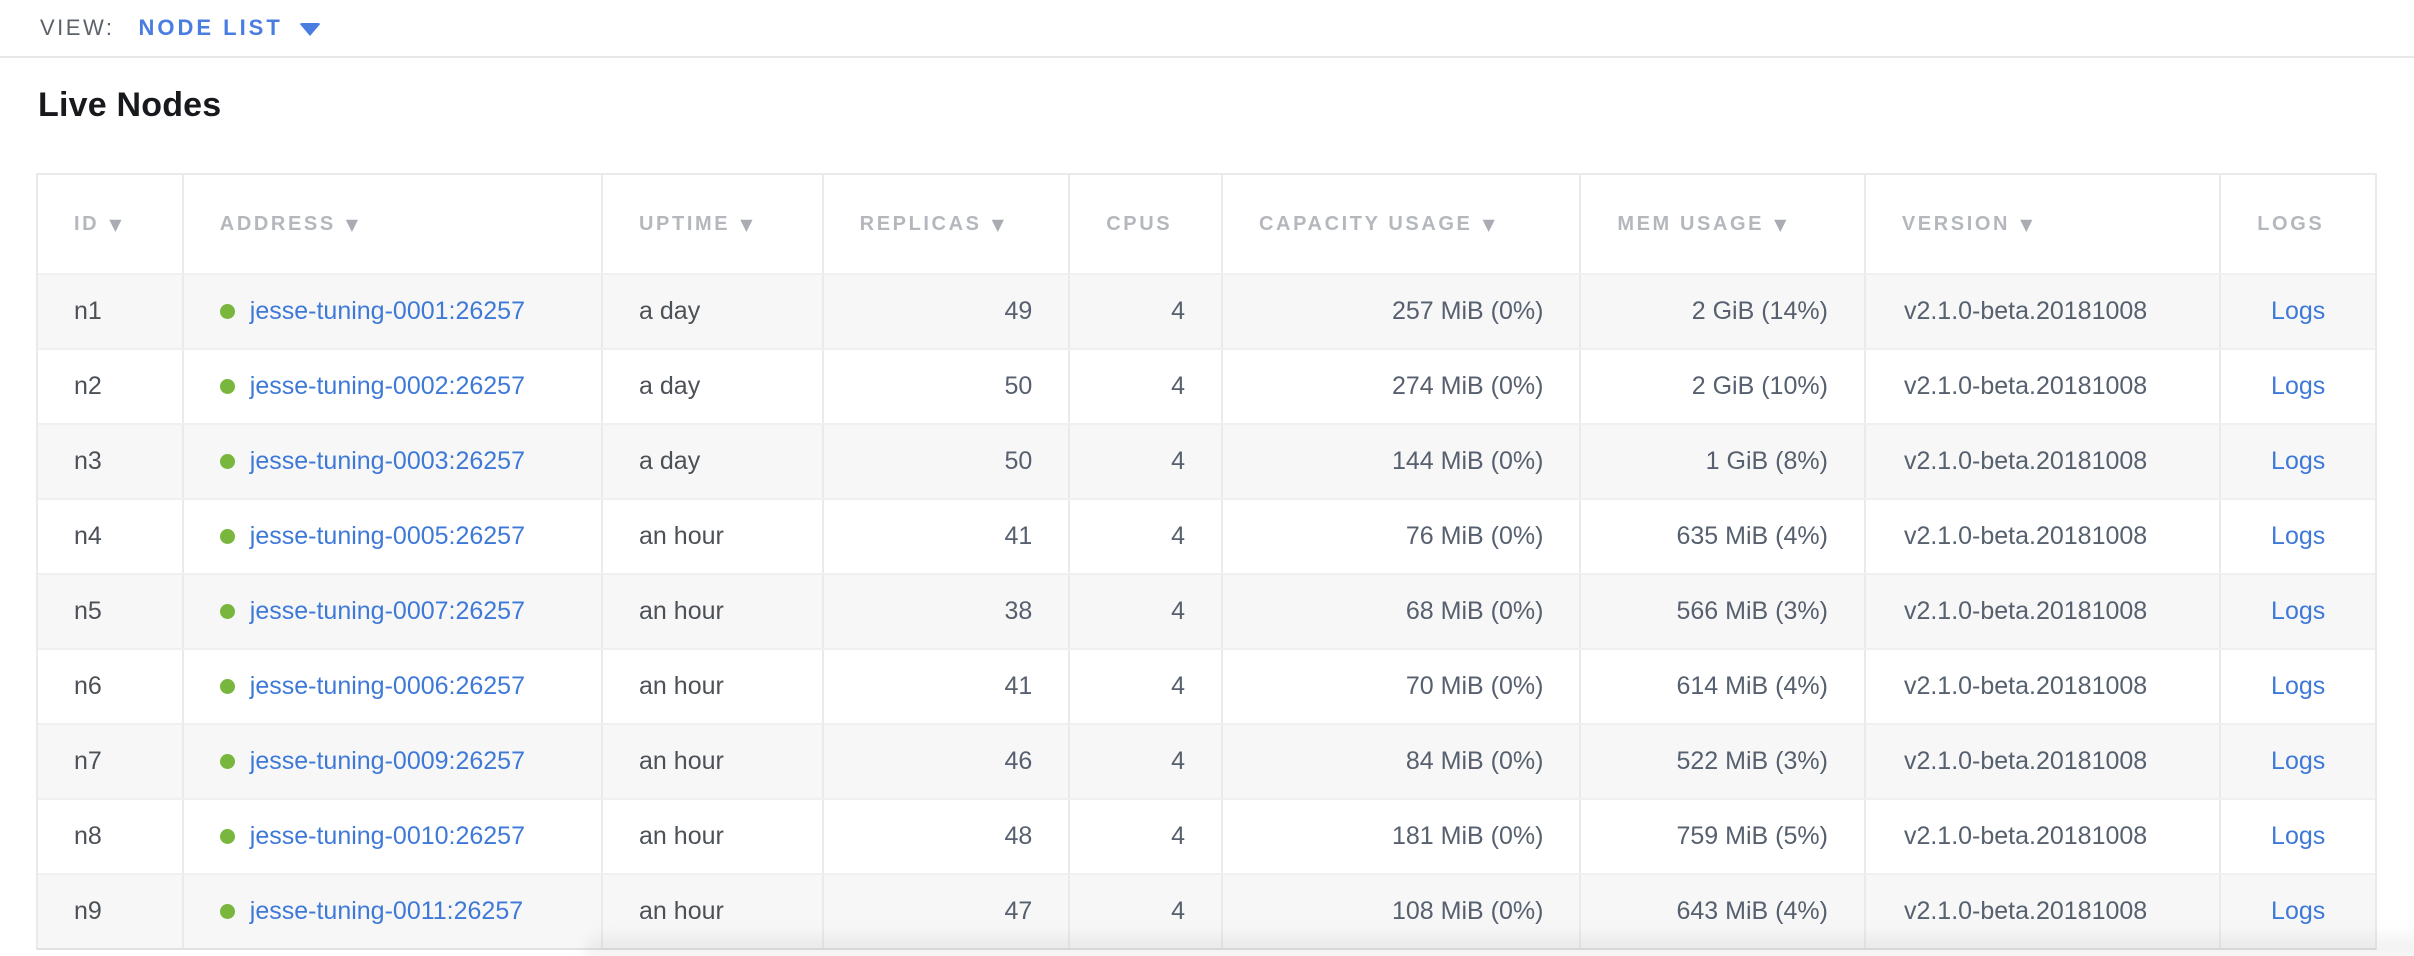  Describe the element at coordinates (1723, 836) in the screenshot. I see `node-mem-cell: 759 MiB (5%)` at that location.